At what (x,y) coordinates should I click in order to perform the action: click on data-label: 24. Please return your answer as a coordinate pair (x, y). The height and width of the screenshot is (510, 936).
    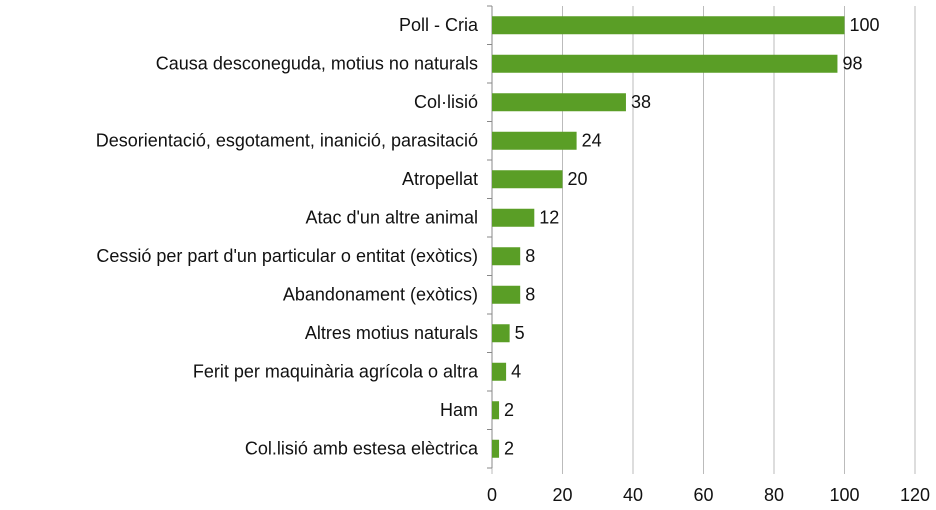
    Looking at the image, I should click on (592, 141).